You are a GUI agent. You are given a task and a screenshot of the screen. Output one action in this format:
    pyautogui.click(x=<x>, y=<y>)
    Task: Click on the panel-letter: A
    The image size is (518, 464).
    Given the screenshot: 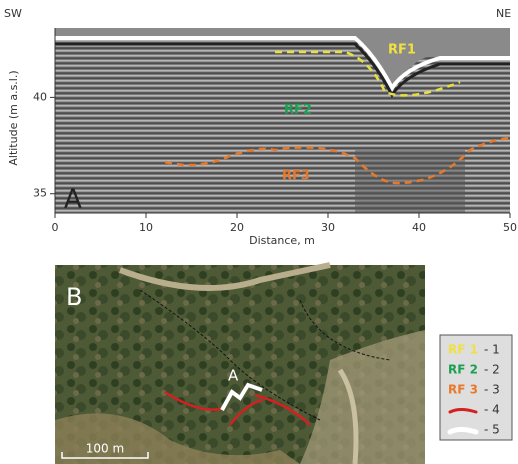 What is the action you would take?
    pyautogui.click(x=73, y=200)
    